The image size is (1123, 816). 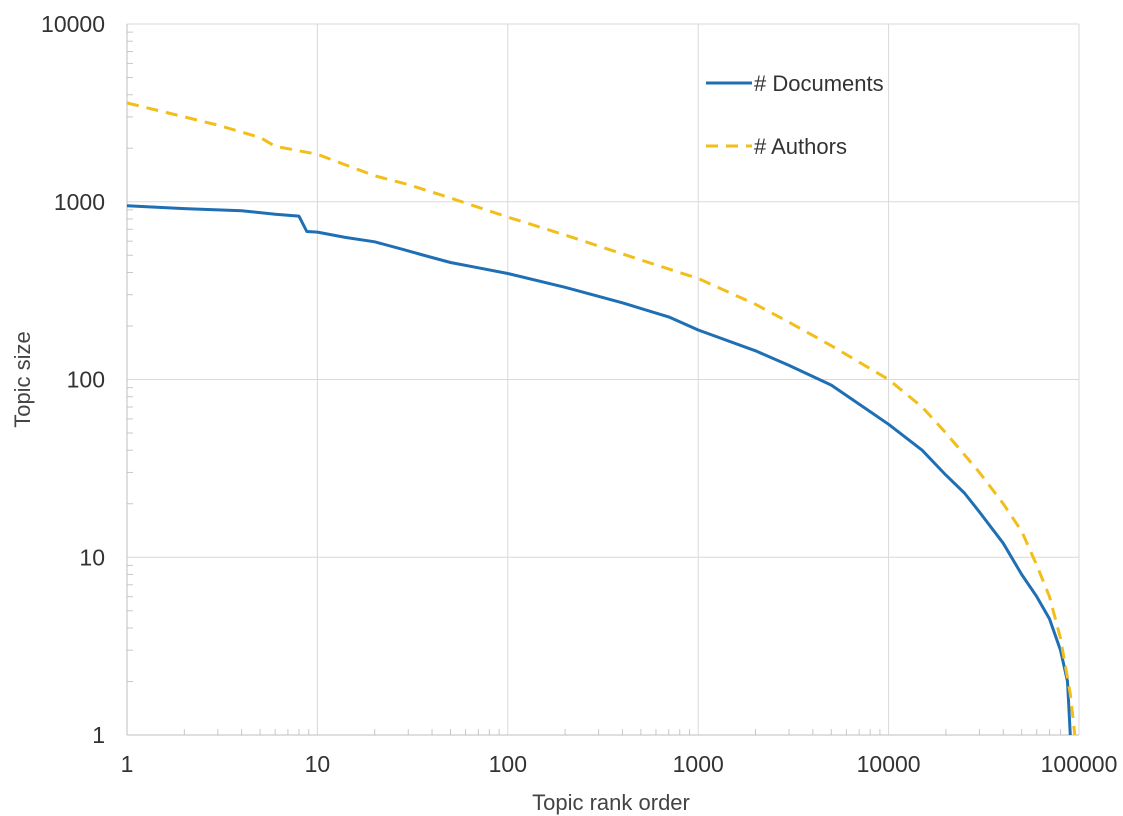 What do you see at coordinates (98, 735) in the screenshot?
I see `y-tick-label: 1` at bounding box center [98, 735].